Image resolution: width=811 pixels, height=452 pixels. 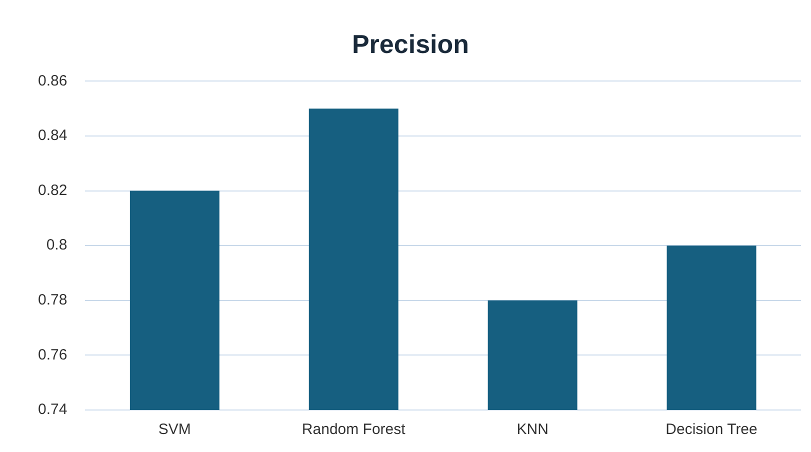 What do you see at coordinates (411, 43) in the screenshot?
I see `chart-title: Precision` at bounding box center [411, 43].